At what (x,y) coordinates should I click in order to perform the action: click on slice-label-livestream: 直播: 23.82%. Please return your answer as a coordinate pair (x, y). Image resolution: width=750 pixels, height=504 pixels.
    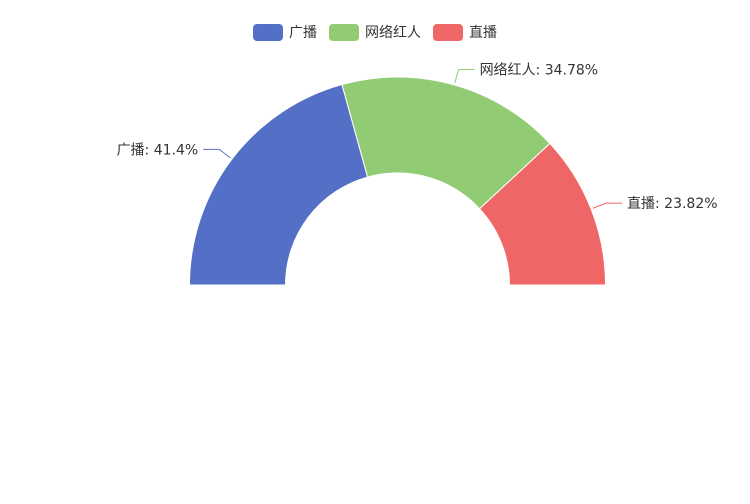
    Looking at the image, I should click on (672, 203).